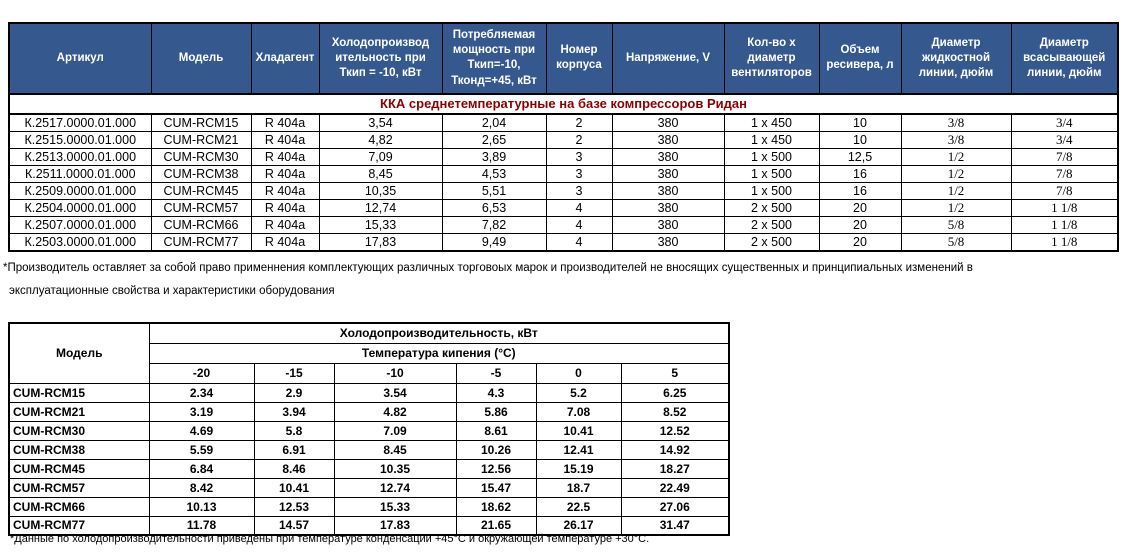 The image size is (1121, 554). I want to click on capacity-col-model: Модель, so click(79, 353).